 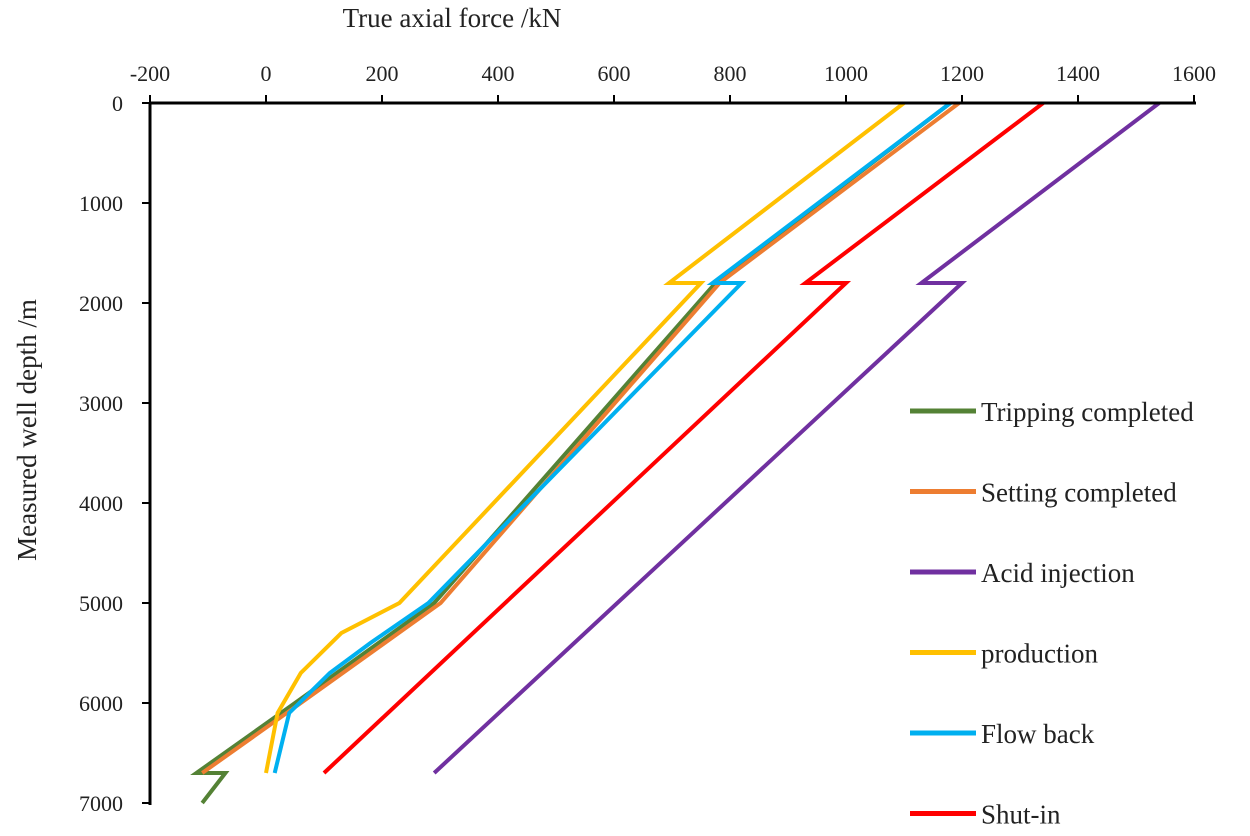 What do you see at coordinates (101, 303) in the screenshot?
I see `y-tick-label: 2000` at bounding box center [101, 303].